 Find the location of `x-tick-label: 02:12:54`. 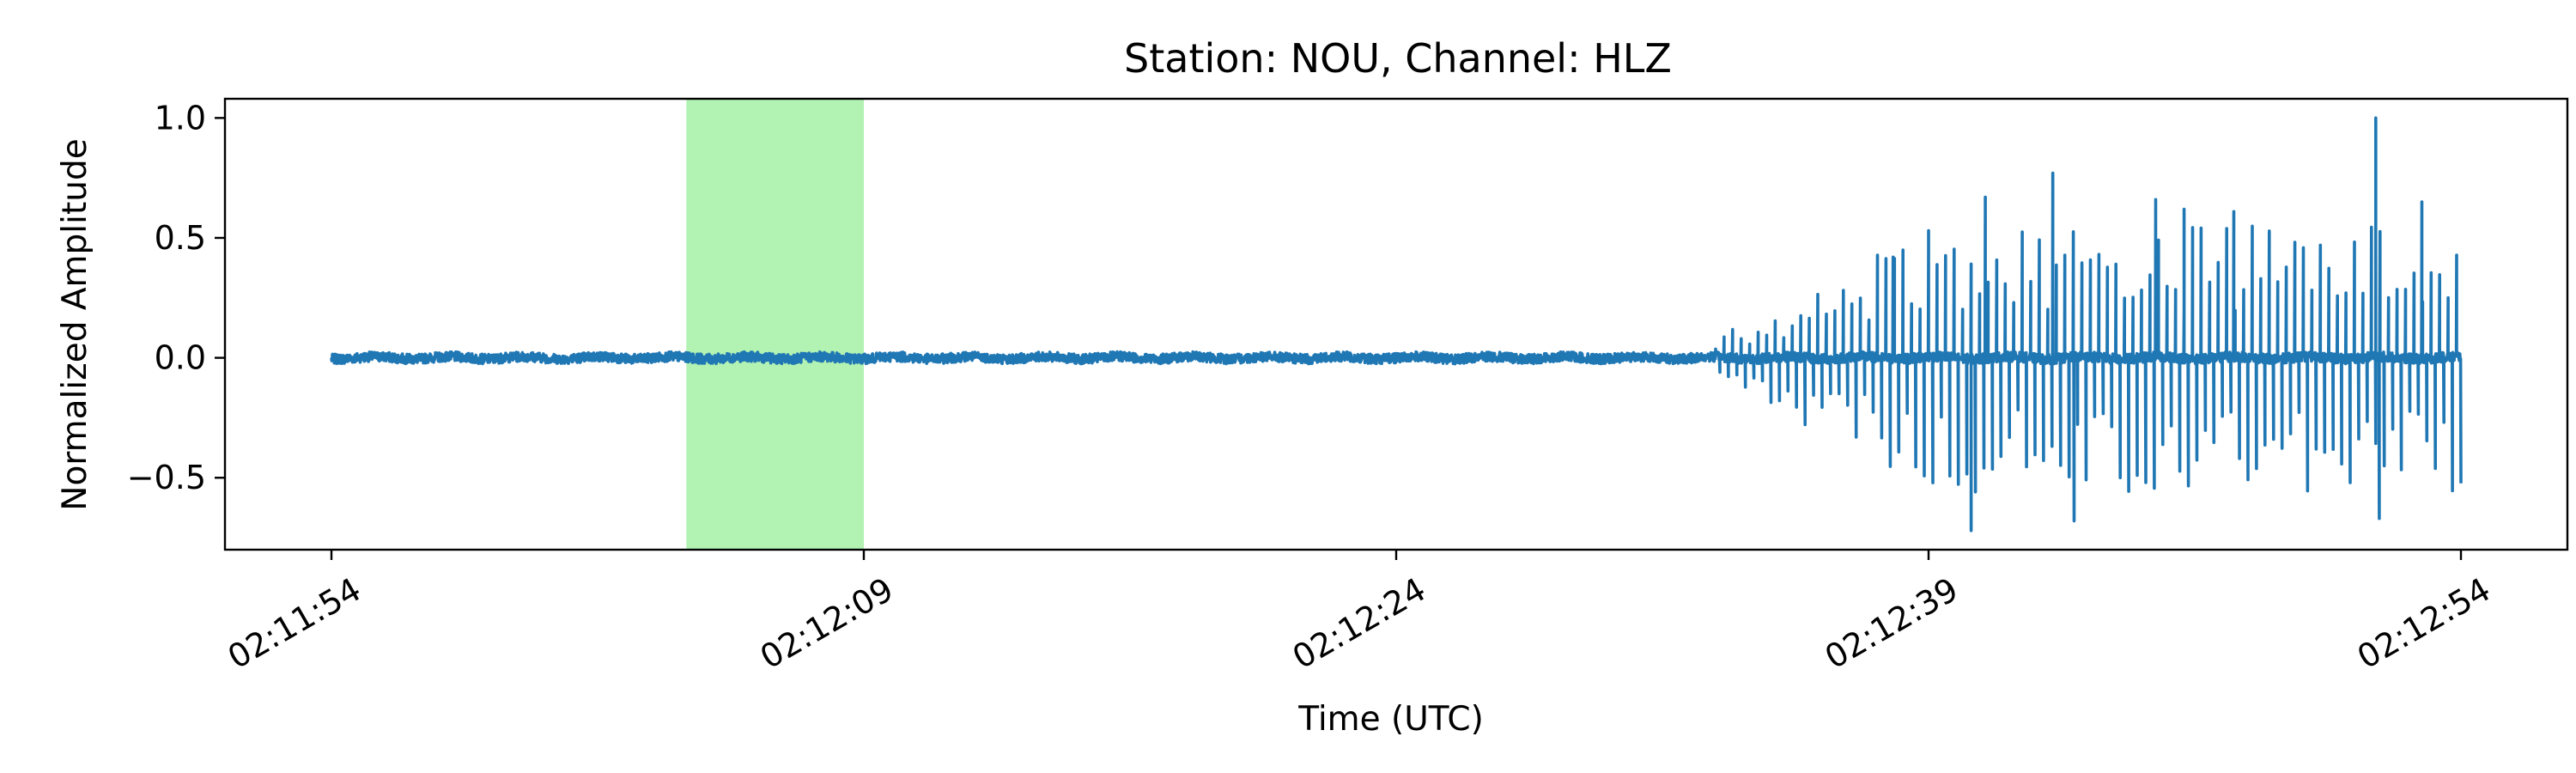

x-tick-label: 02:12:54 is located at coordinates (2424, 623).